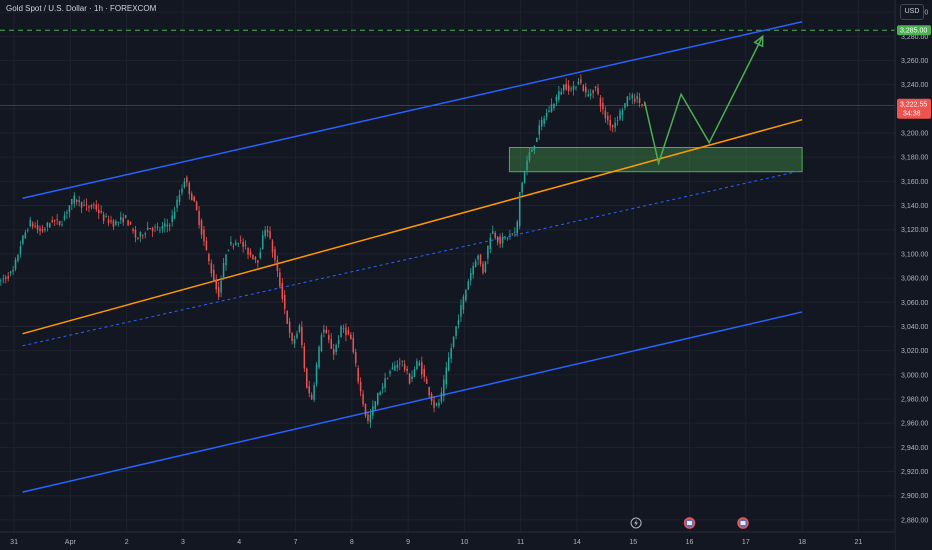 The height and width of the screenshot is (550, 932). I want to click on price-tick-label: 2,960.00, so click(914, 424).